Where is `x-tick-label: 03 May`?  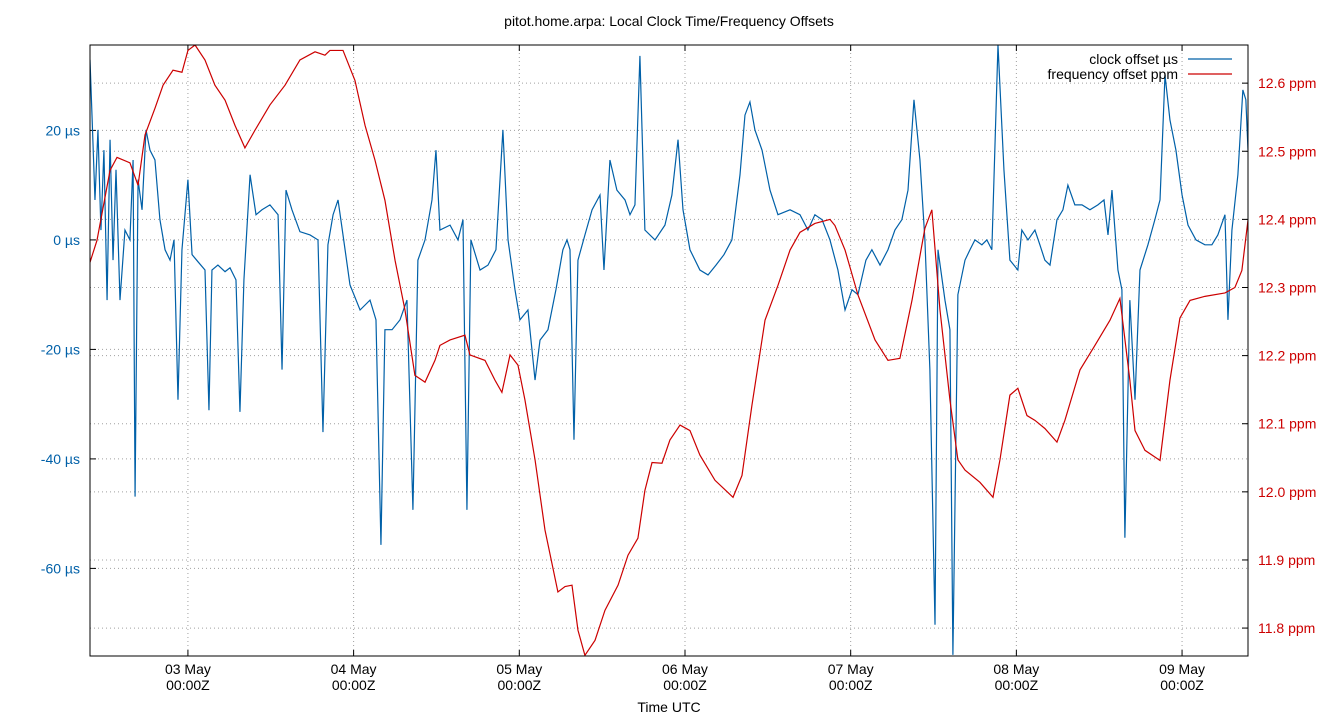
x-tick-label: 03 May is located at coordinates (188, 669).